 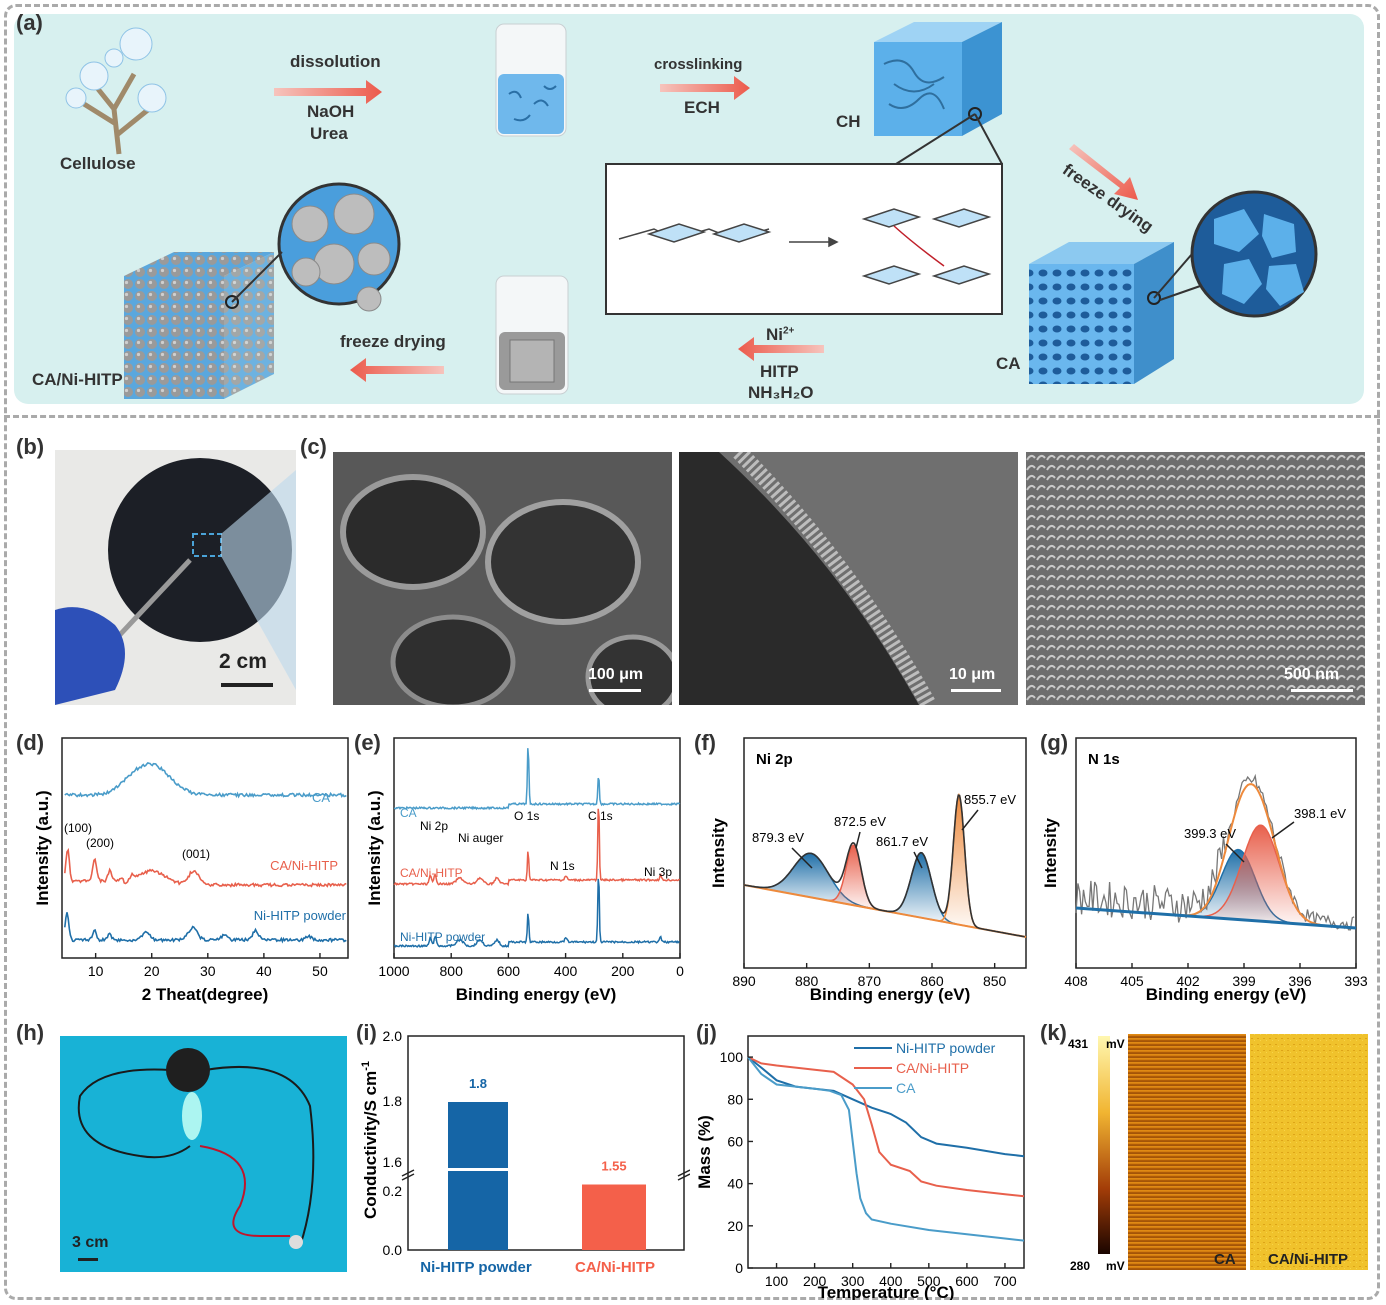 I want to click on crosslinking-label: crosslinking, so click(x=698, y=64).